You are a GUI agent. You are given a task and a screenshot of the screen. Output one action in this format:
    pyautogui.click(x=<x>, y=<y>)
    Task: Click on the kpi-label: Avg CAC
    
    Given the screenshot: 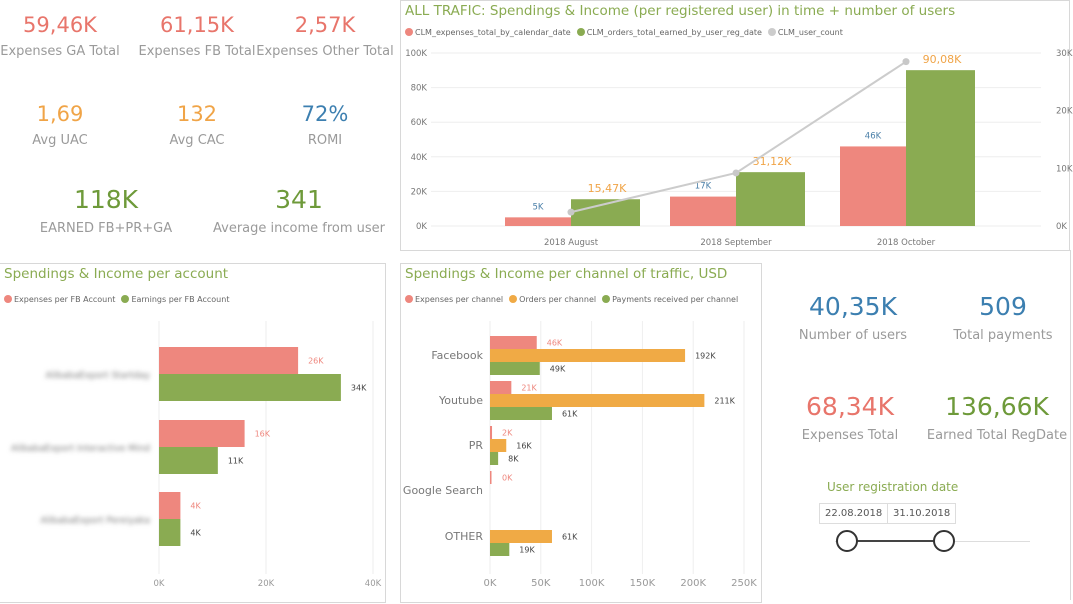 What is the action you would take?
    pyautogui.click(x=197, y=140)
    